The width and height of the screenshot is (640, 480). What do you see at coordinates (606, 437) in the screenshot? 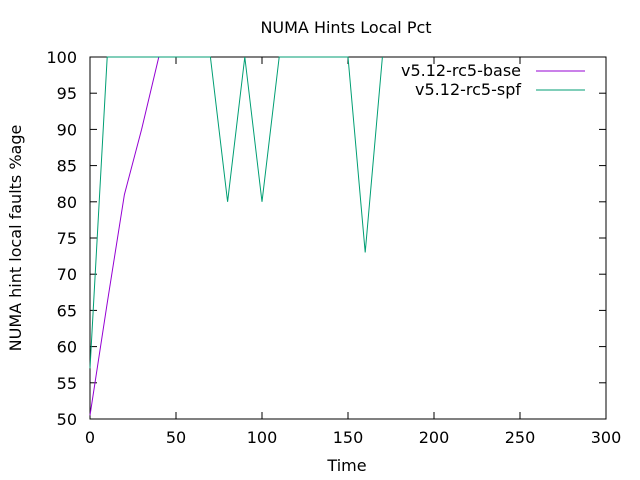
I see `x-tick-label: 300` at bounding box center [606, 437].